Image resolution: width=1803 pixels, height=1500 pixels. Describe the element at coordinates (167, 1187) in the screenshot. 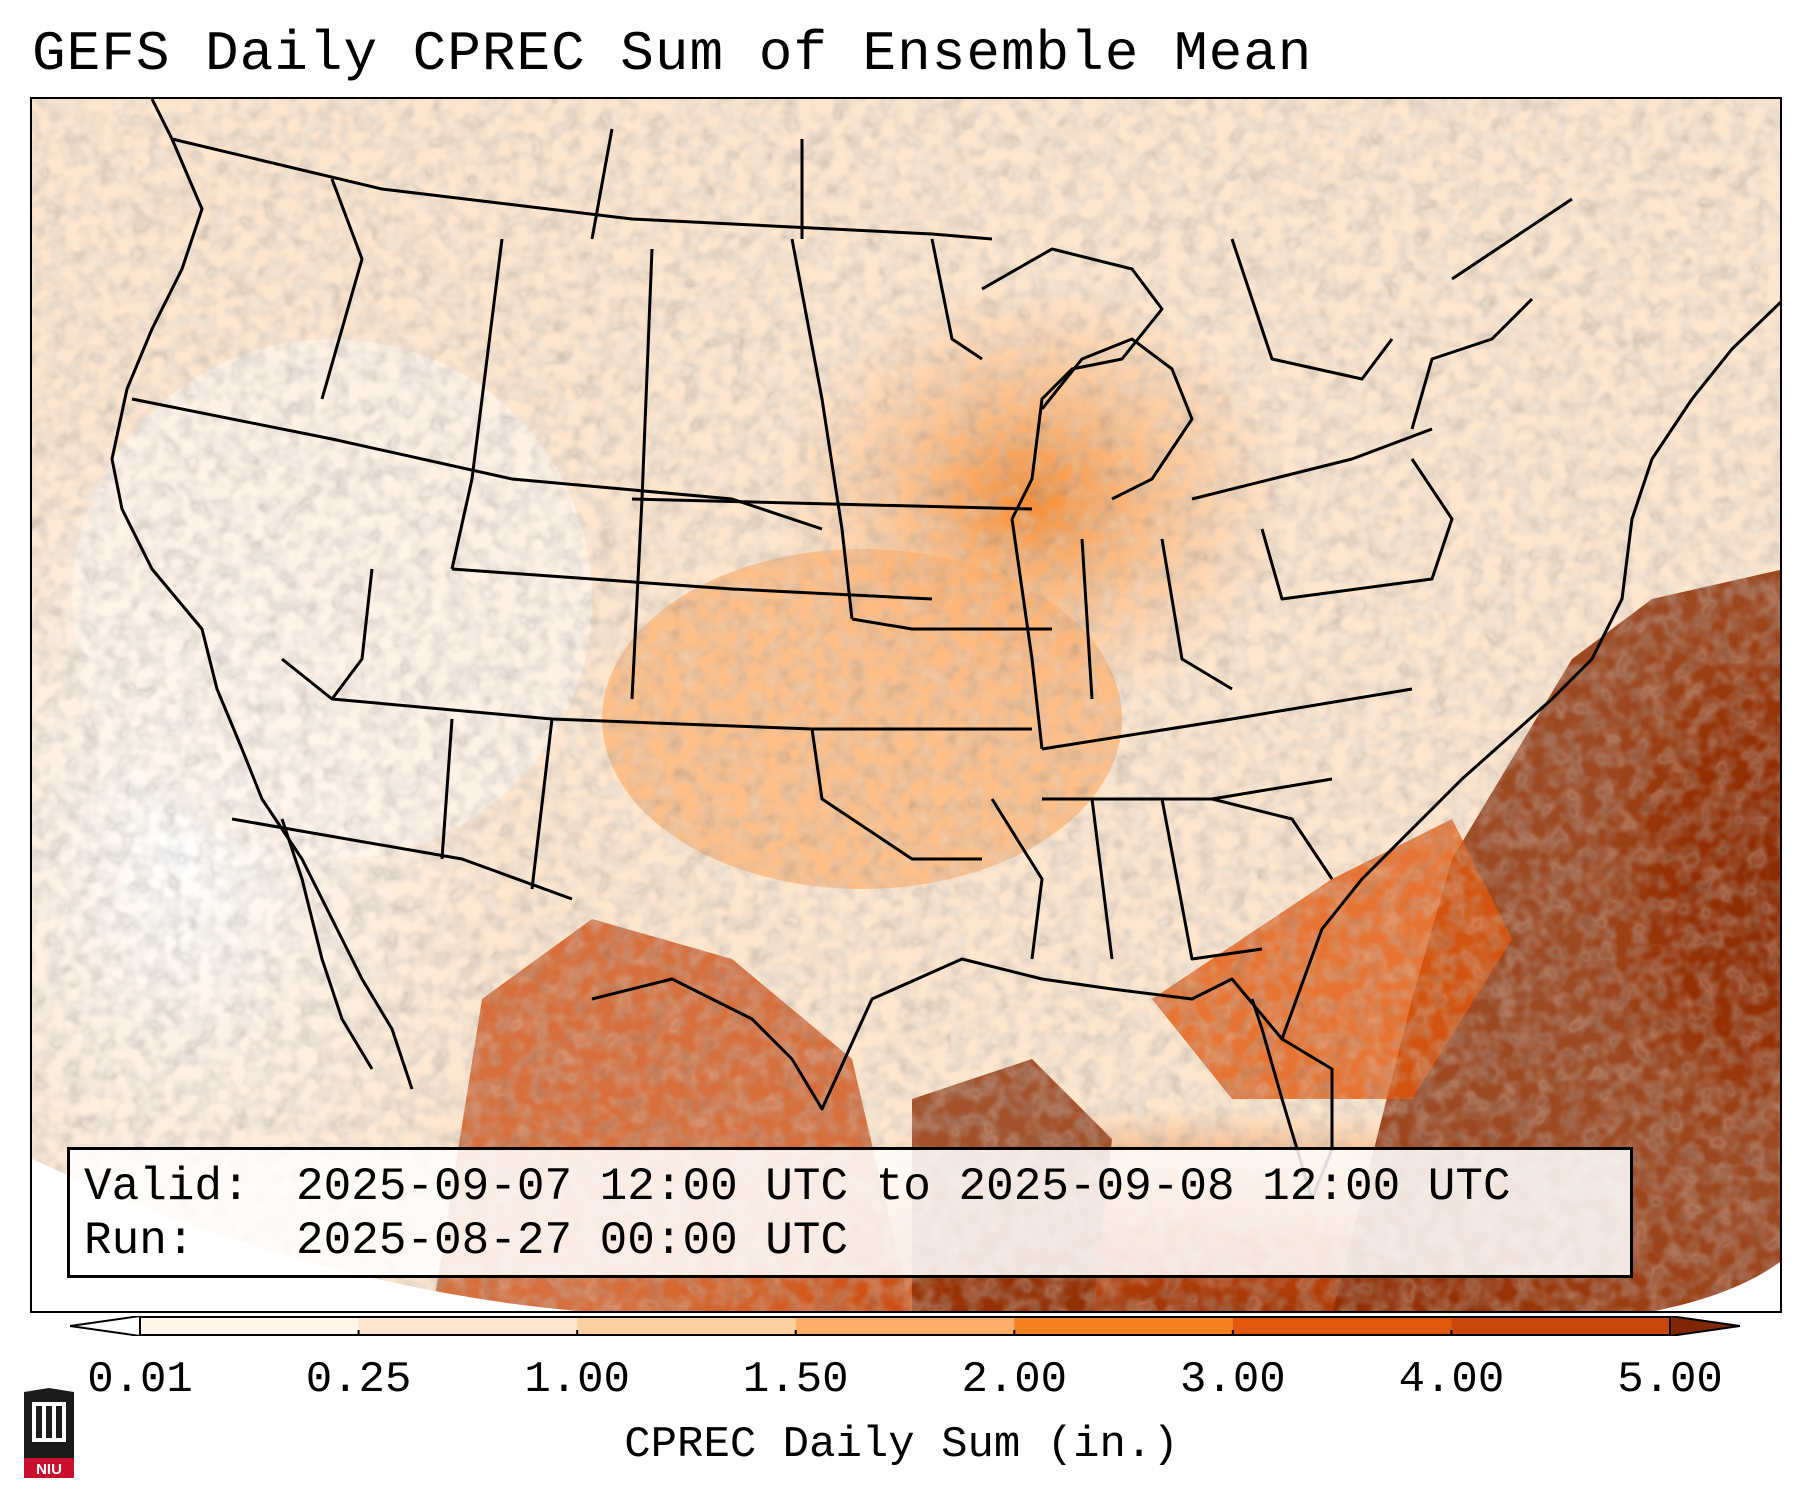

I see `valid-label: Valid:` at that location.